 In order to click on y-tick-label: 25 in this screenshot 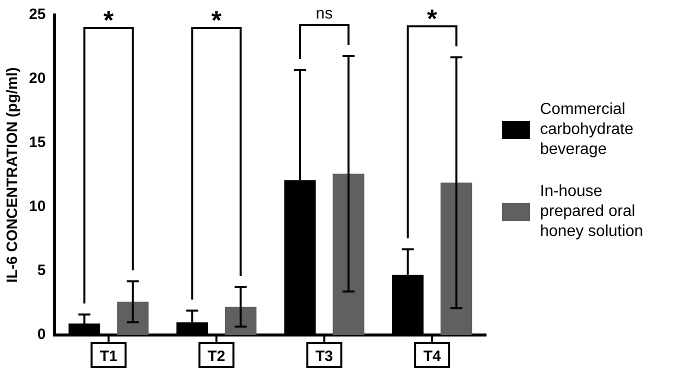, I will do `click(37, 14)`.